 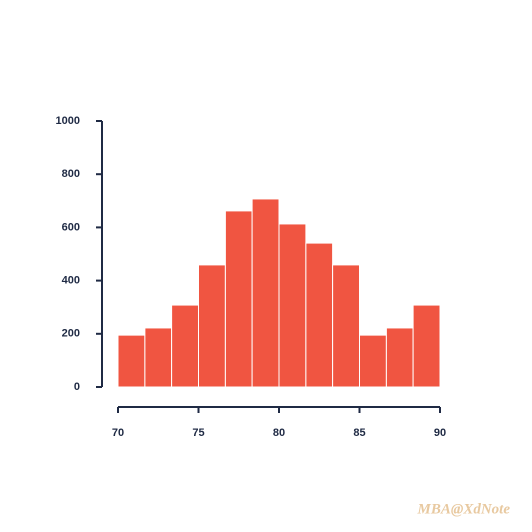 What do you see at coordinates (71, 281) in the screenshot?
I see `y-tick-label: 400` at bounding box center [71, 281].